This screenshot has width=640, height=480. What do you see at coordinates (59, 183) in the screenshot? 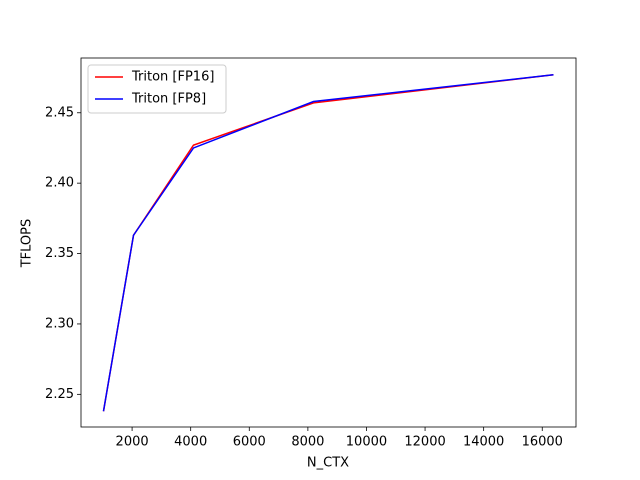
I see `y-tick-label: 2.40` at bounding box center [59, 183].